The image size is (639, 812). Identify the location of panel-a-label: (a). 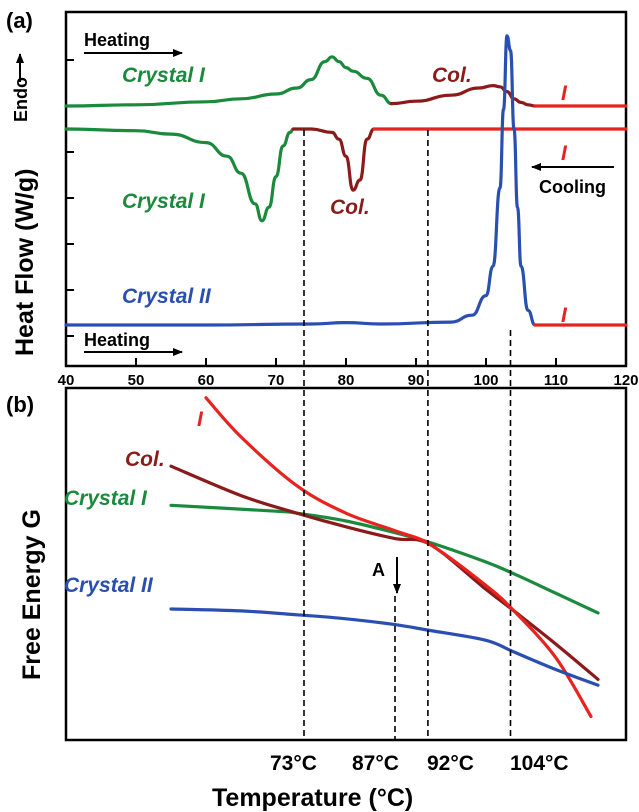
(19, 20).